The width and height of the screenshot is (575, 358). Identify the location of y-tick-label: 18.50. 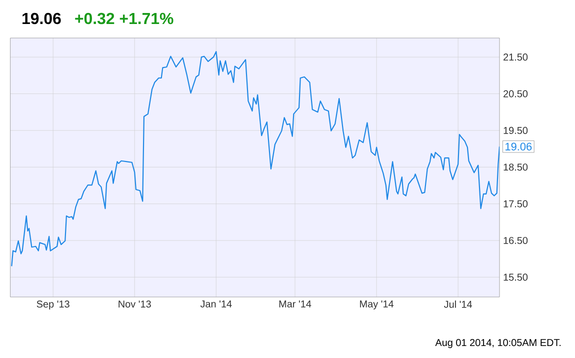
(516, 167).